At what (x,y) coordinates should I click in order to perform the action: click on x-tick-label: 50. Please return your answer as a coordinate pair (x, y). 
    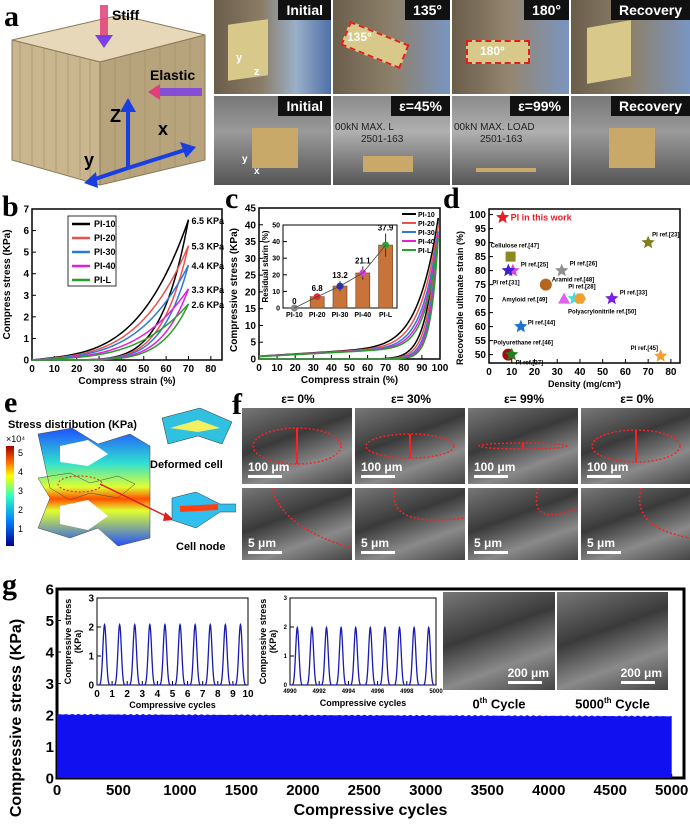
    Looking at the image, I should click on (144, 369).